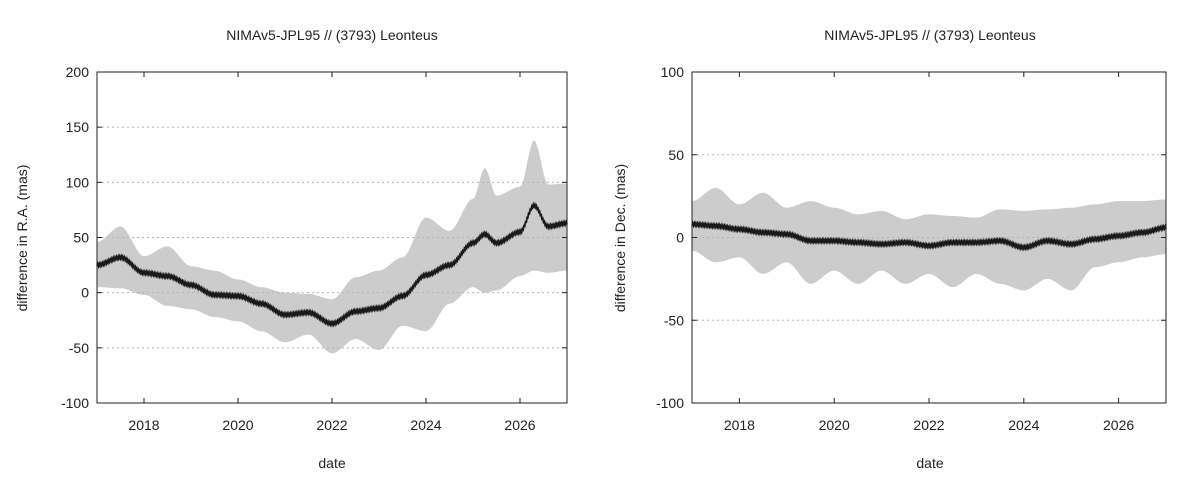  Describe the element at coordinates (331, 35) in the screenshot. I see `chart-title-ra: NIMAv5-JPL95 // (3793) Leonteus` at that location.